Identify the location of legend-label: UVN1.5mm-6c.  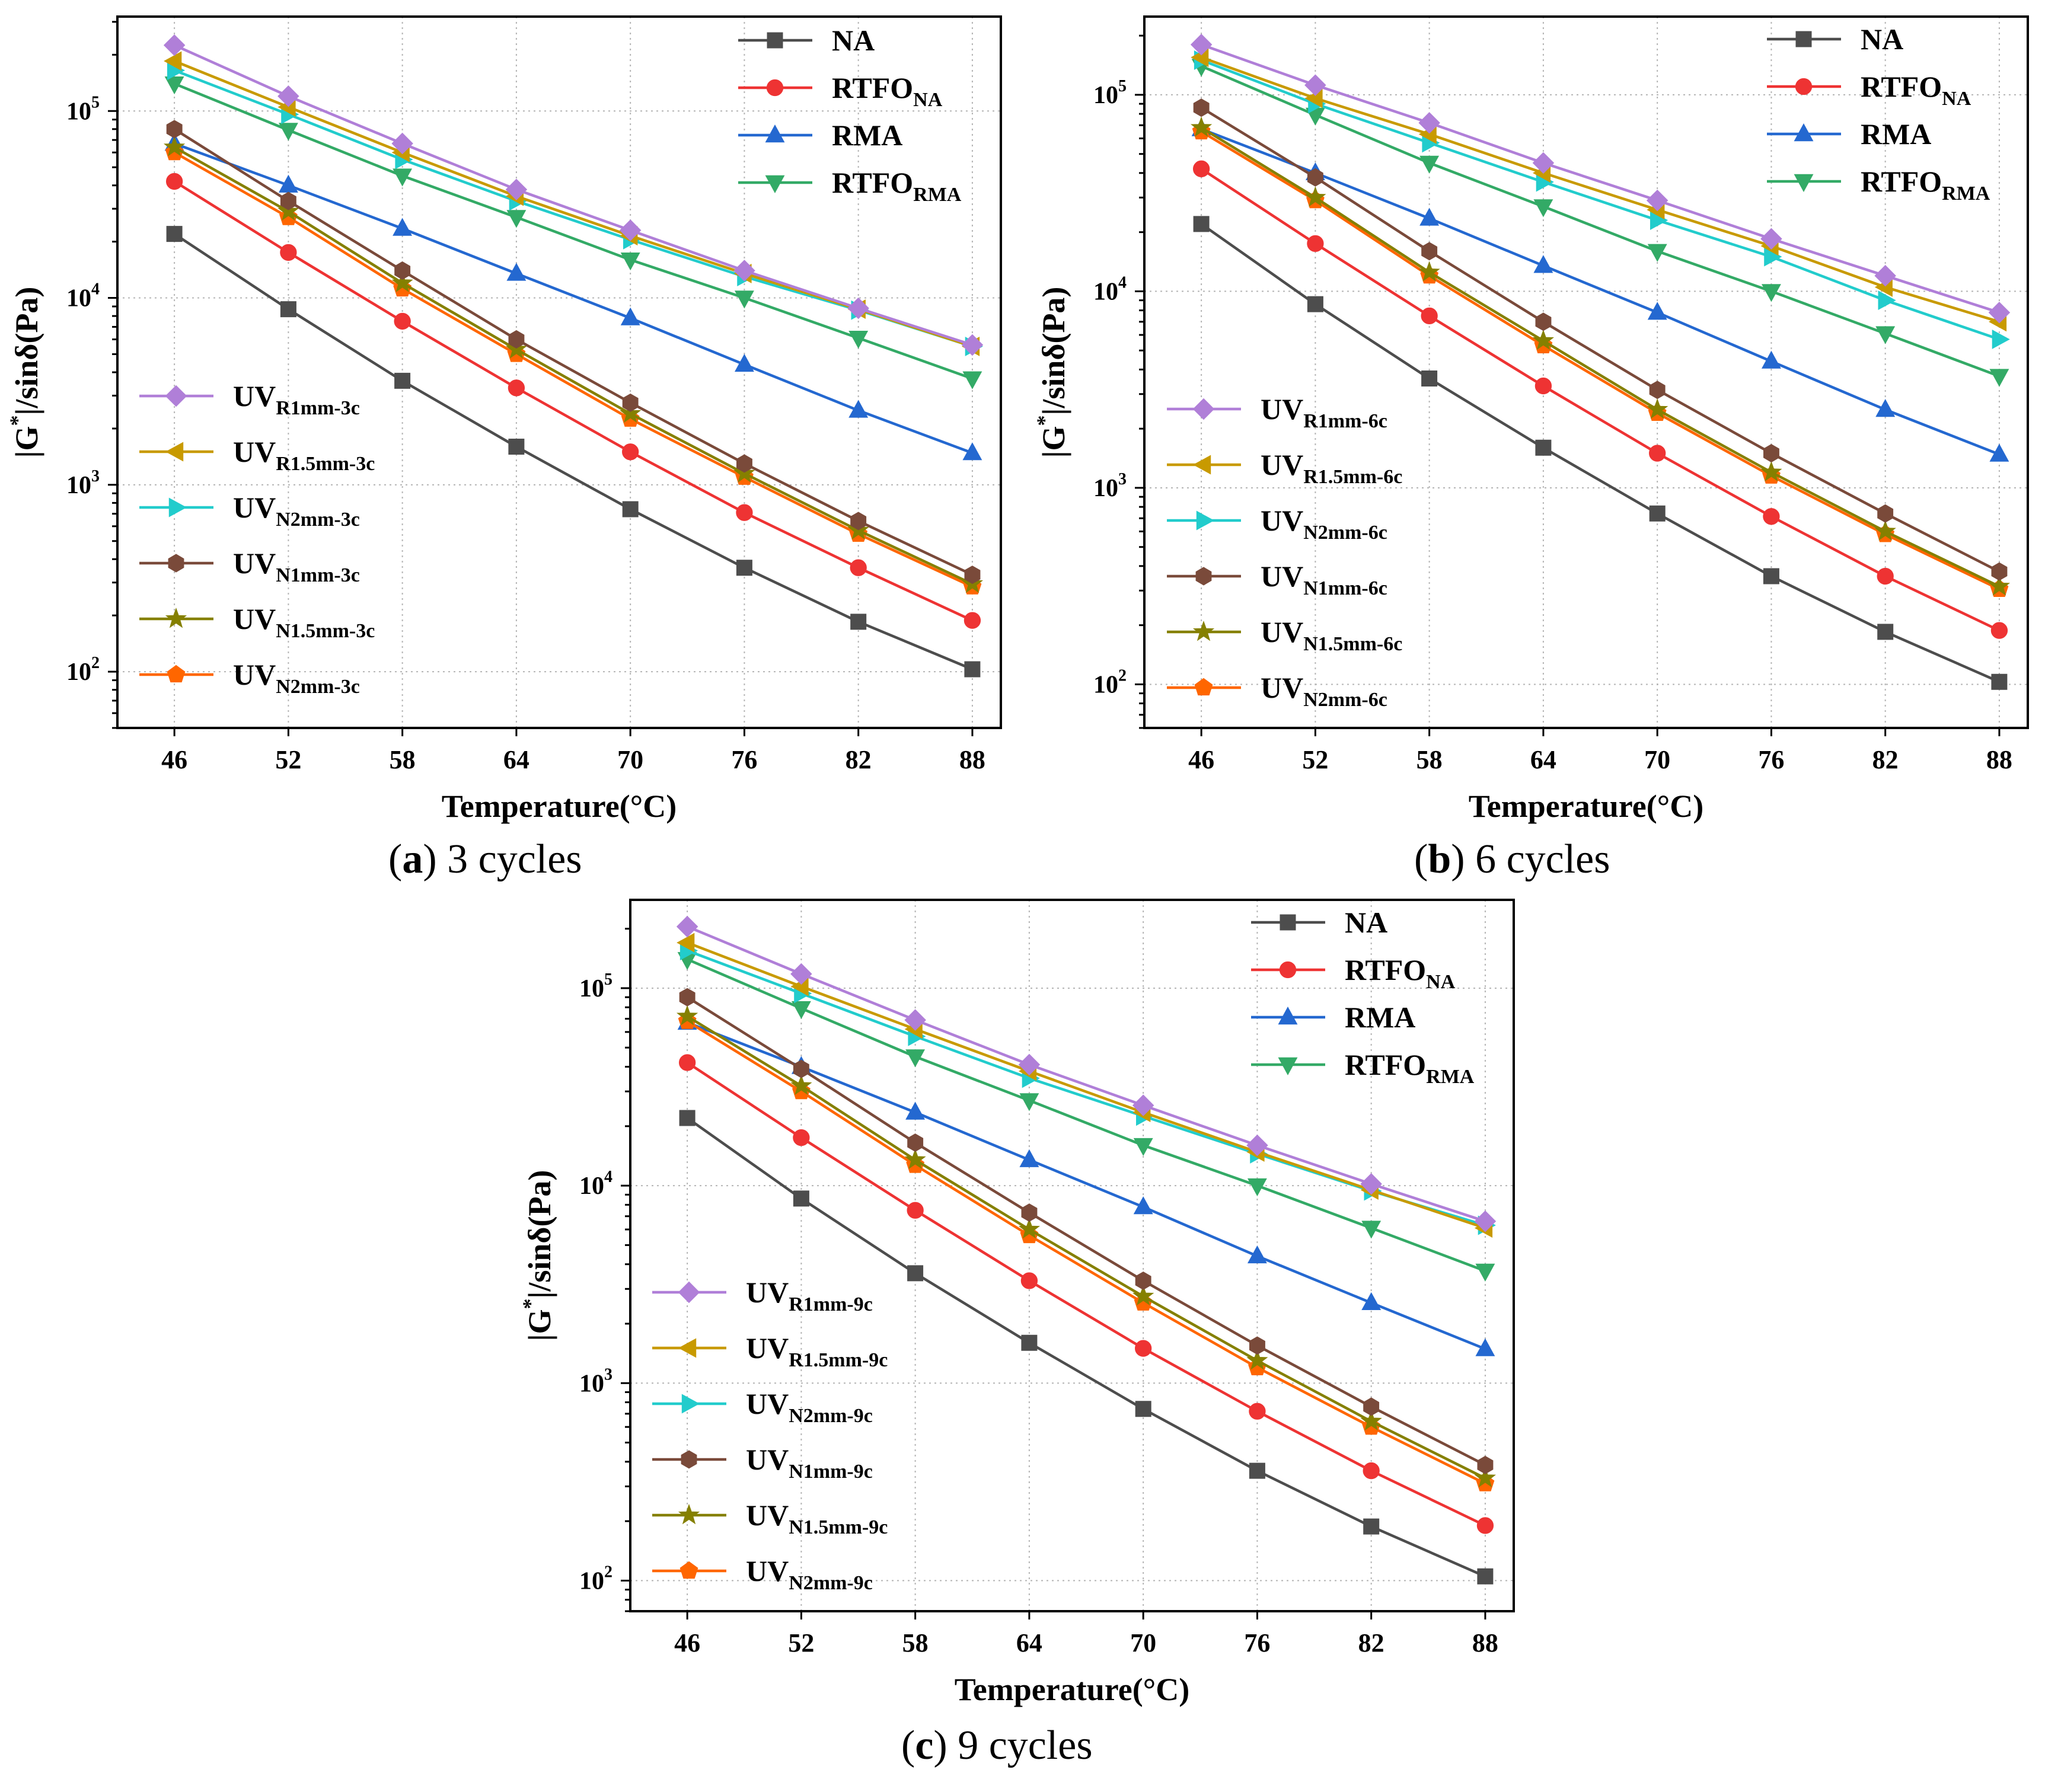
(1331, 635).